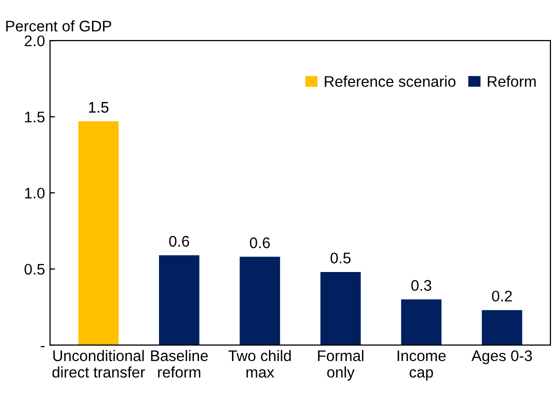 This screenshot has height=406, width=556. What do you see at coordinates (512, 81) in the screenshot?
I see `legend-label: Reform` at bounding box center [512, 81].